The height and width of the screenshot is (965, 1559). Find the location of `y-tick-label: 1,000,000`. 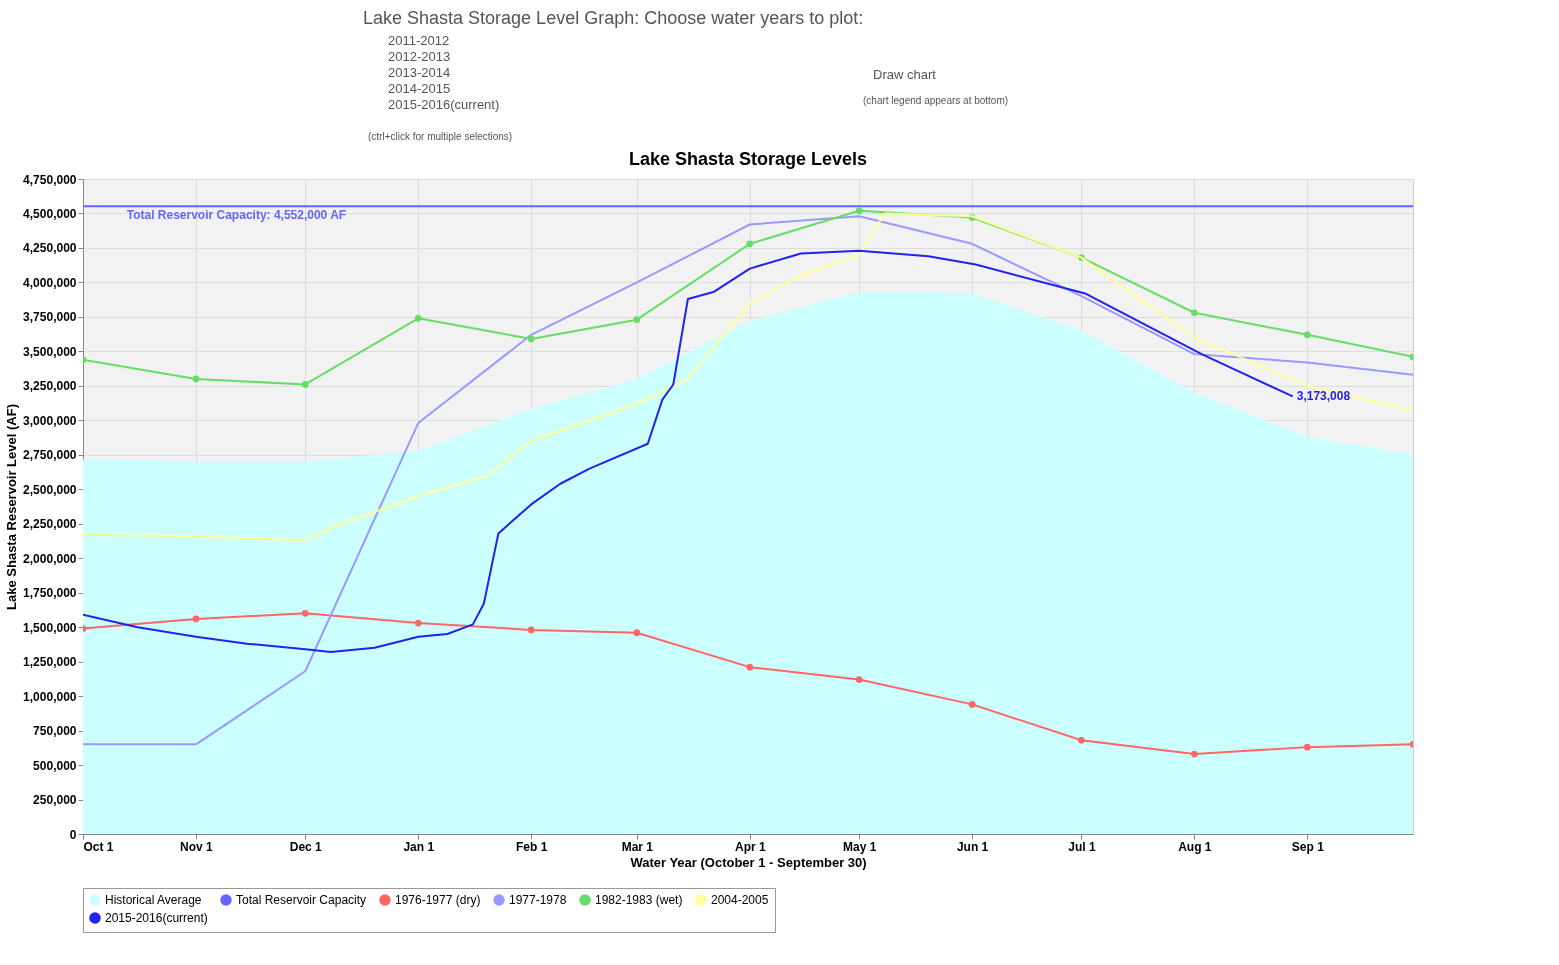

y-tick-label: 1,000,000 is located at coordinates (50, 696).